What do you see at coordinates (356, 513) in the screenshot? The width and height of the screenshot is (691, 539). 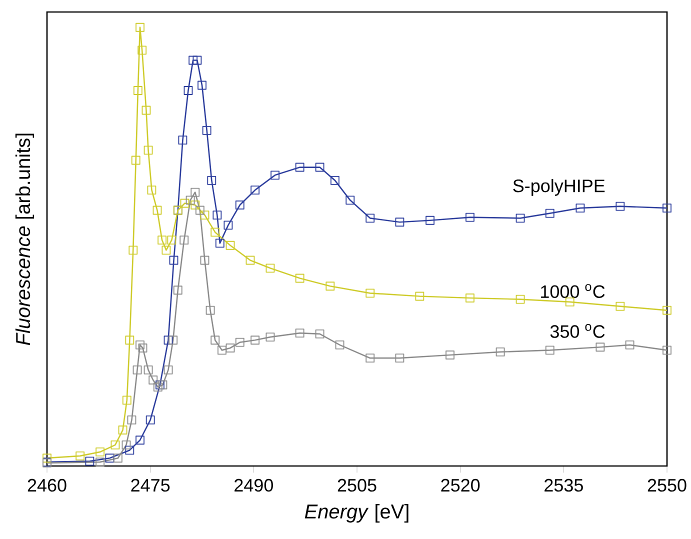 I see `x-axis-title: Energy [eV]` at bounding box center [356, 513].